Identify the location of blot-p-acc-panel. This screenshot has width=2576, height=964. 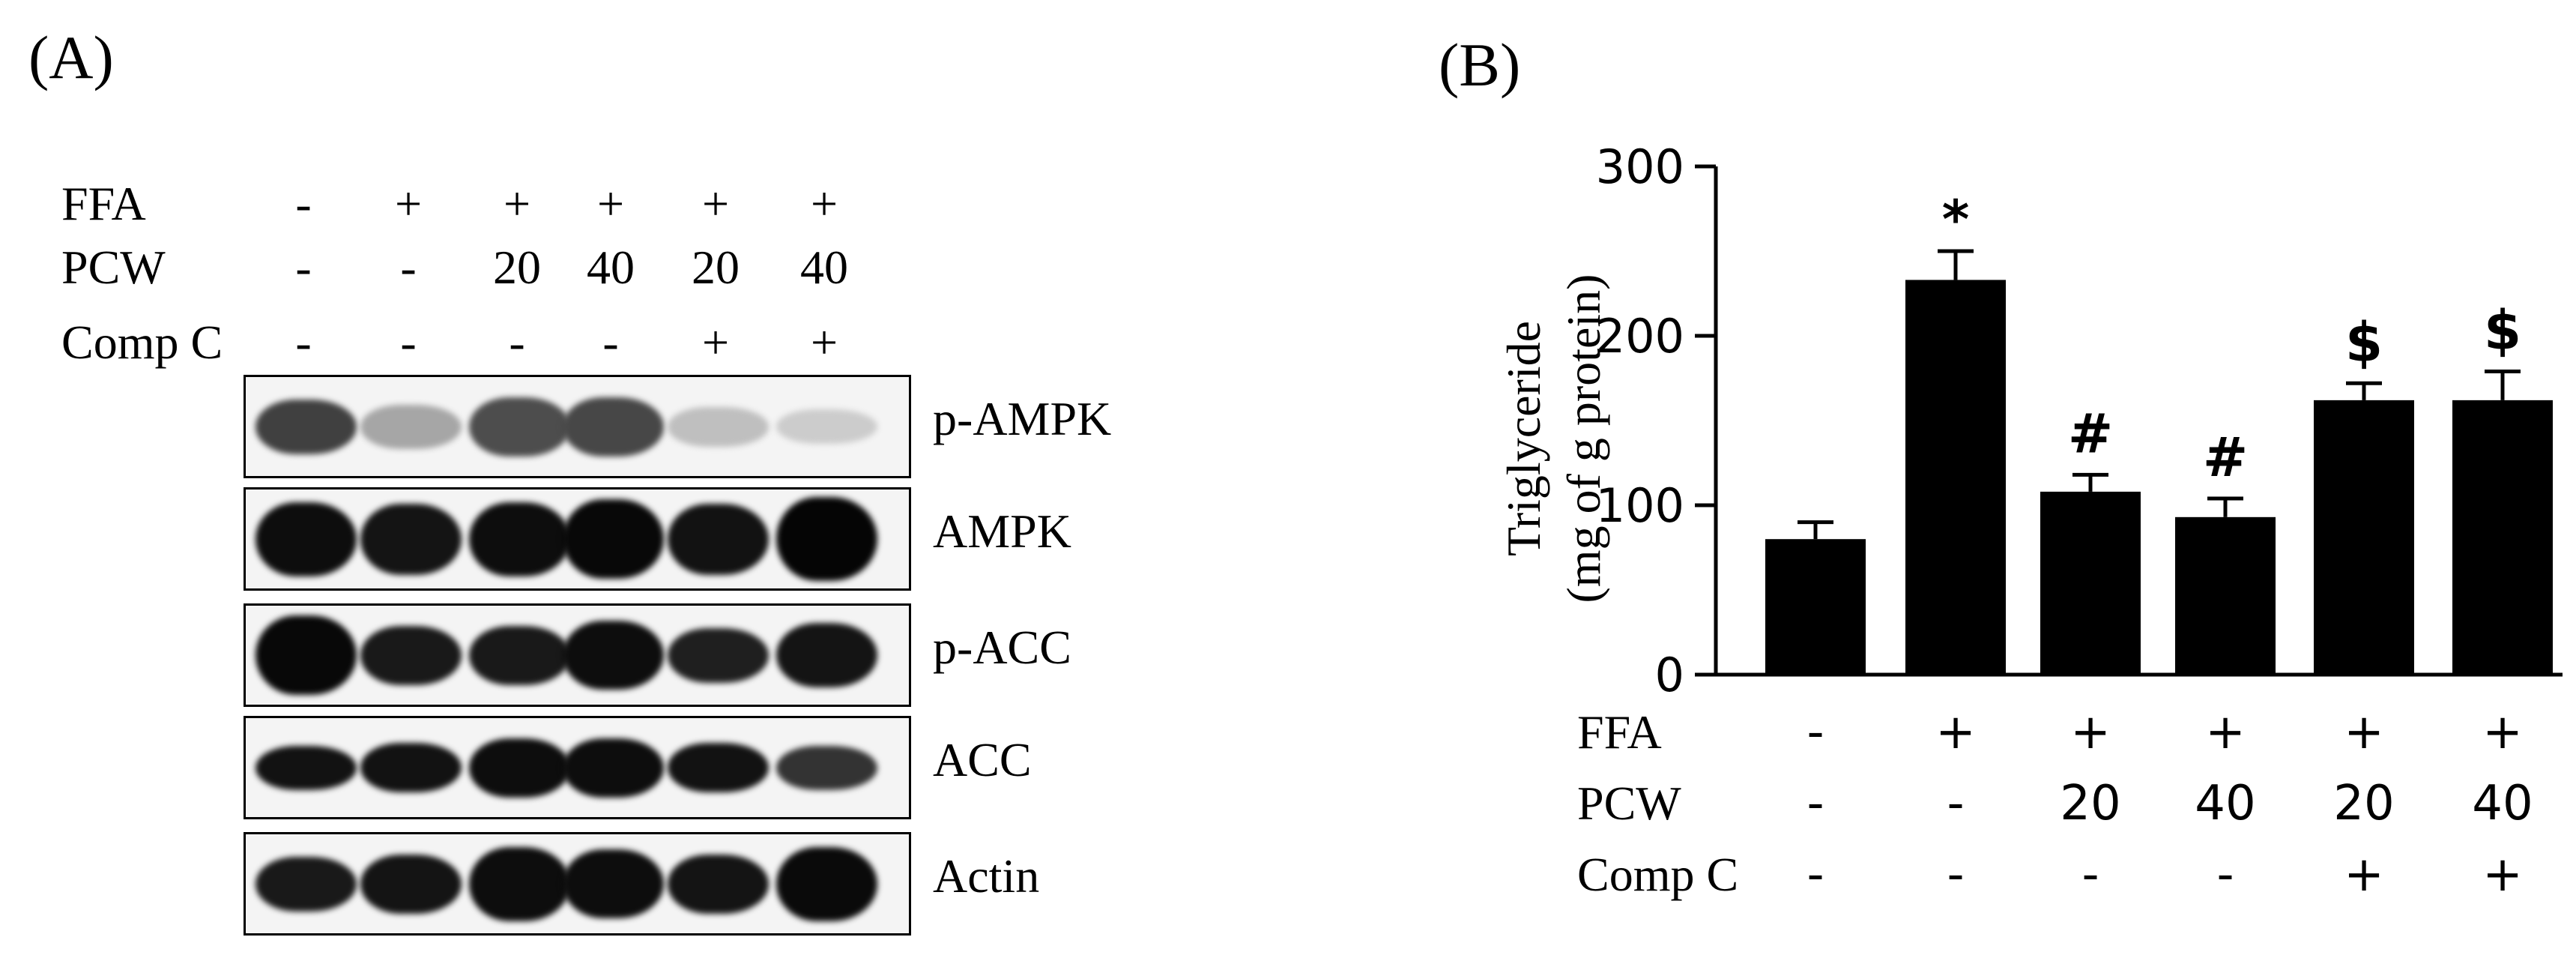
(577, 655).